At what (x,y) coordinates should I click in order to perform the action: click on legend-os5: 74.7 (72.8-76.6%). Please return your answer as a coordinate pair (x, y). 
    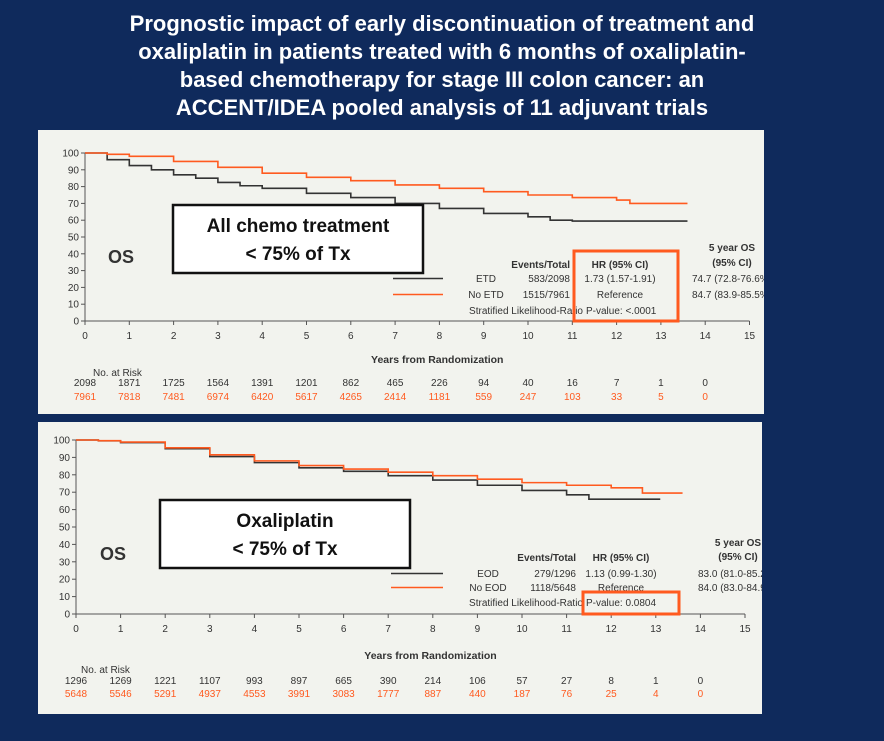
    Looking at the image, I should click on (728, 279).